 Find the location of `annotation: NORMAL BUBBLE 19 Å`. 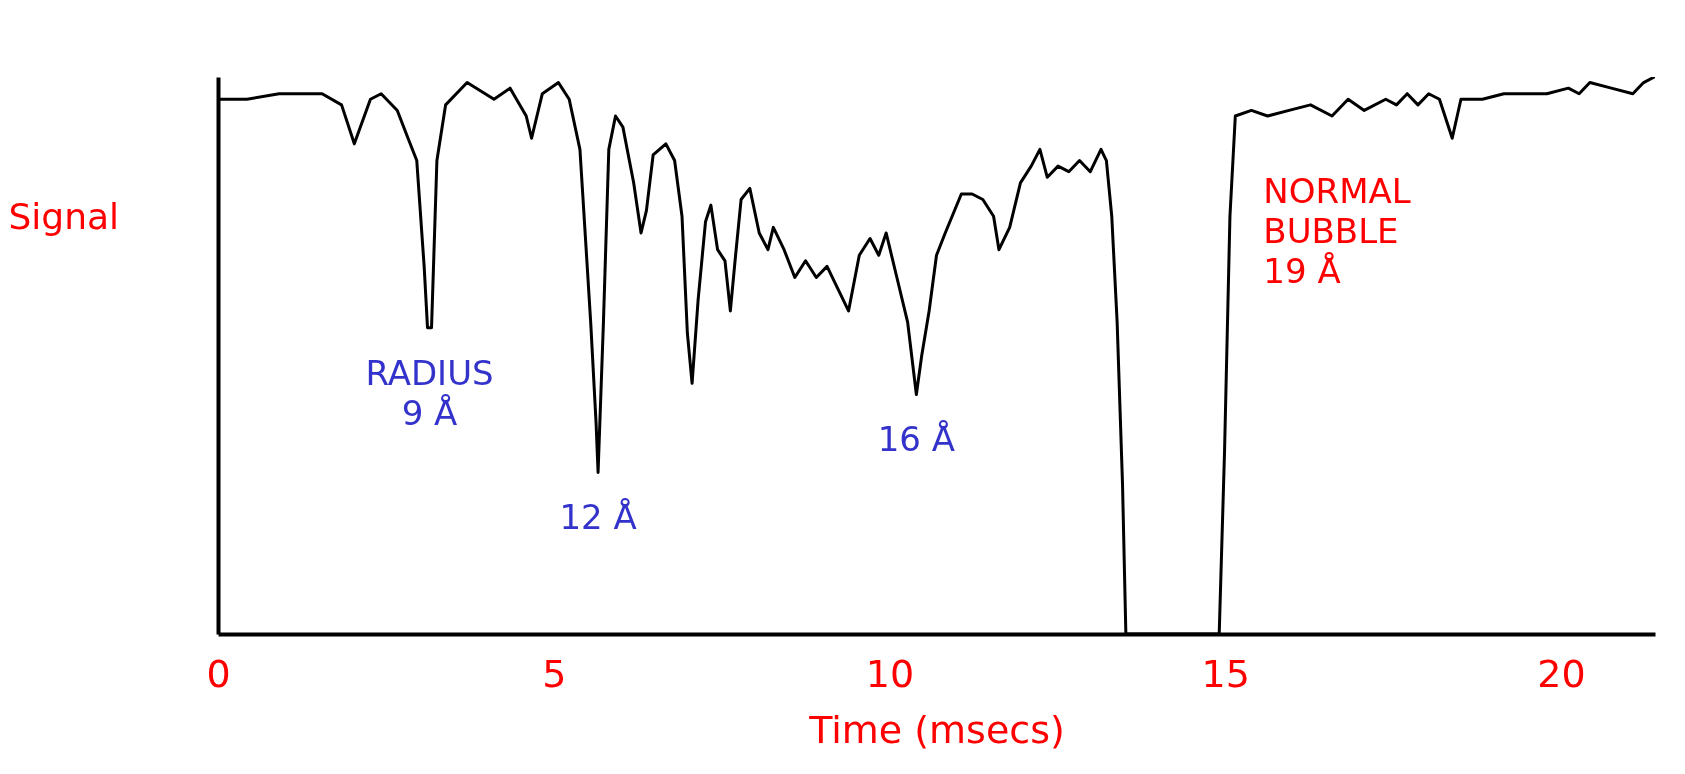

annotation: NORMAL BUBBLE 19 Å is located at coordinates (1337, 230).